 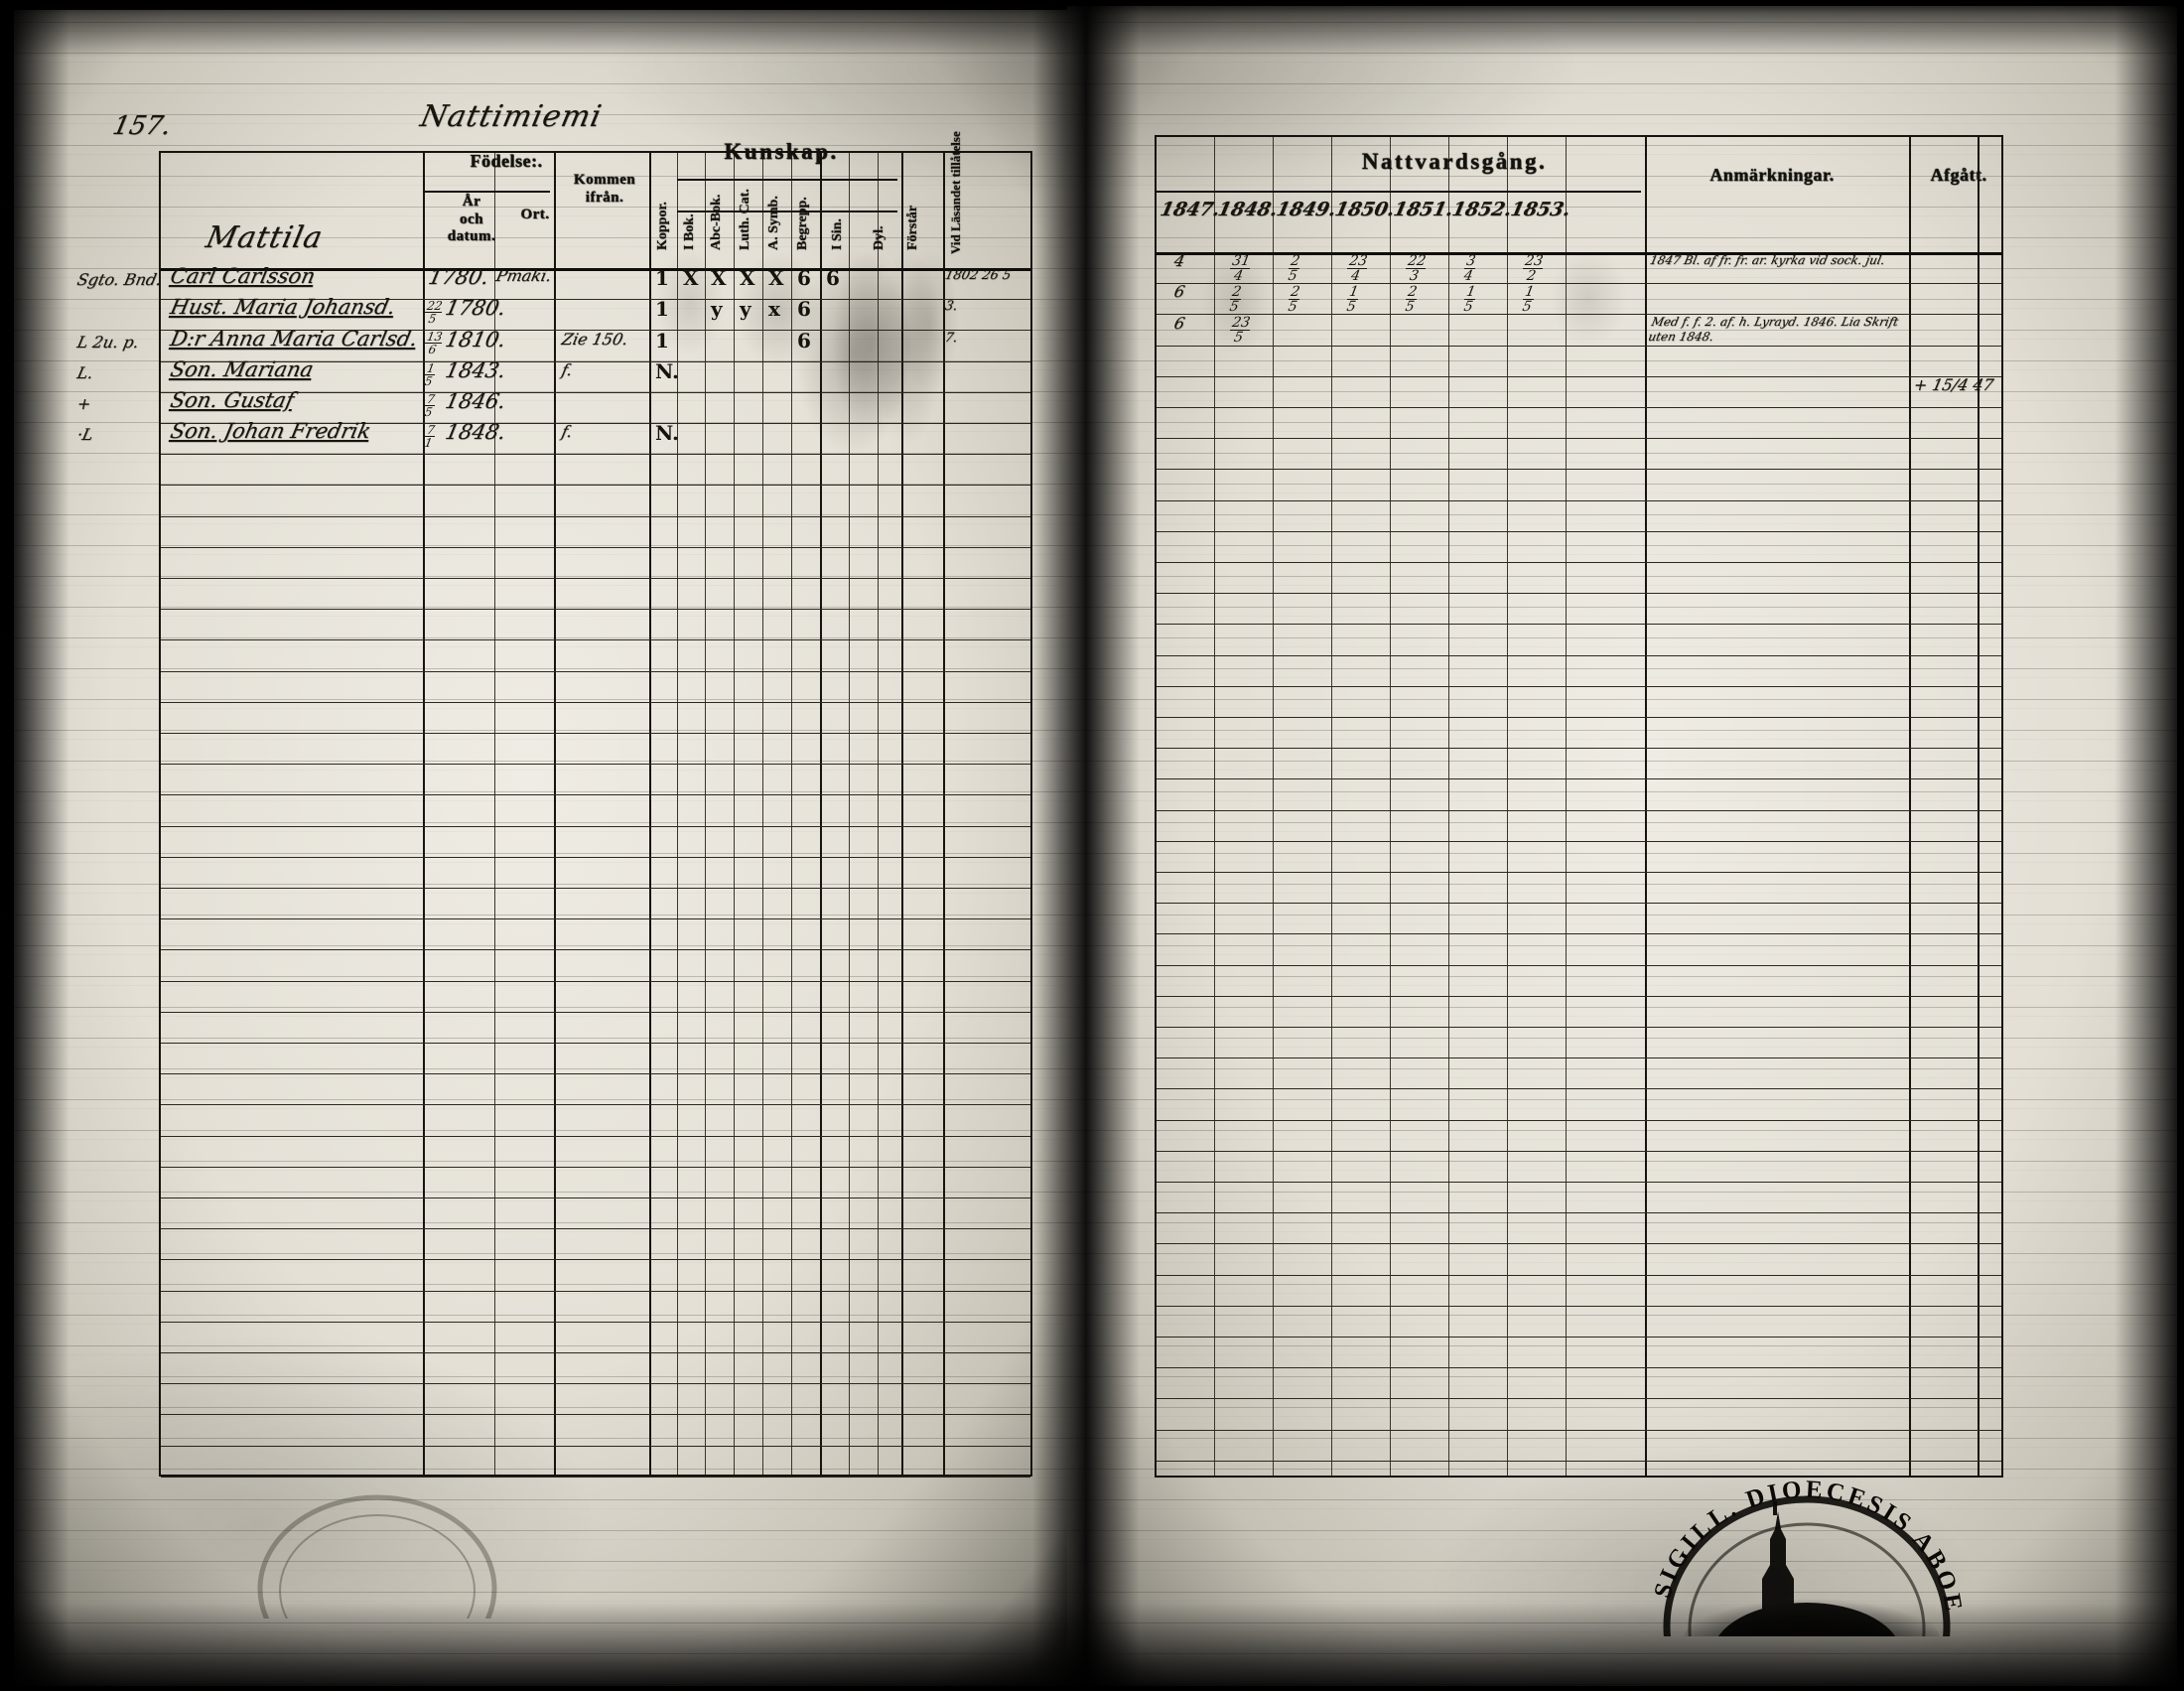 I want to click on row-cell-a-symb: X, so click(x=776, y=278).